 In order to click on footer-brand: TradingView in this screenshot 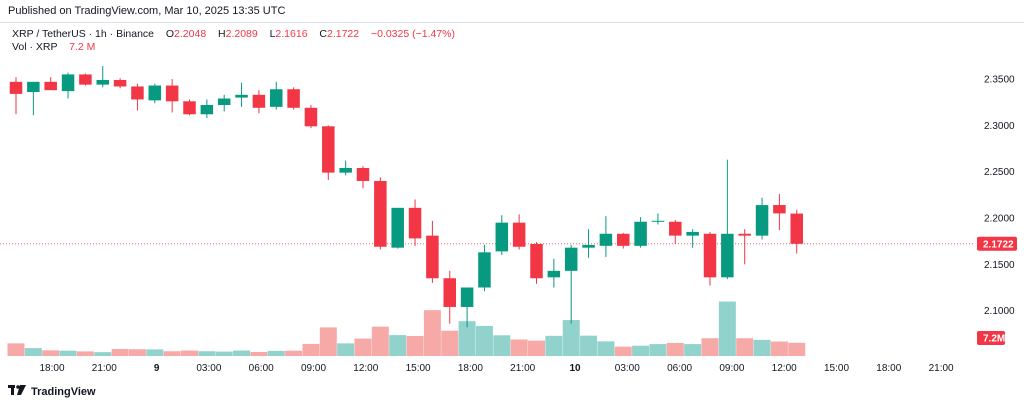, I will do `click(52, 391)`.